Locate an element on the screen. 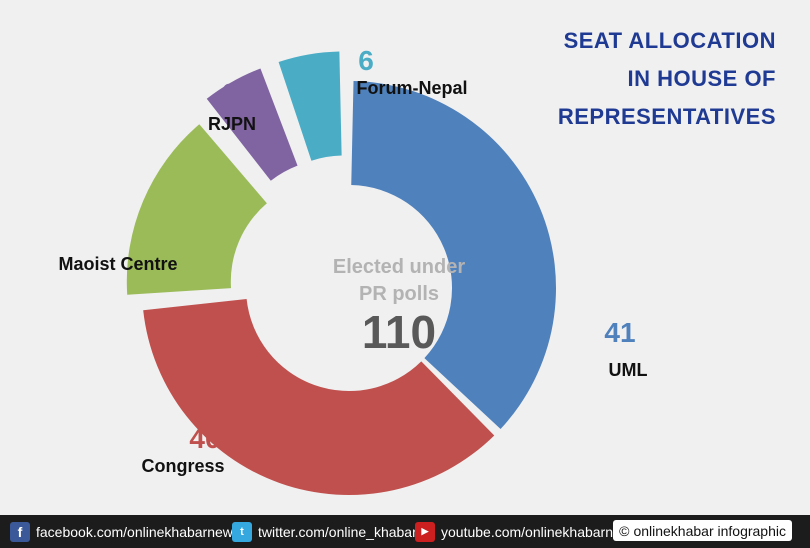  slice-category-label: UML is located at coordinates (628, 370).